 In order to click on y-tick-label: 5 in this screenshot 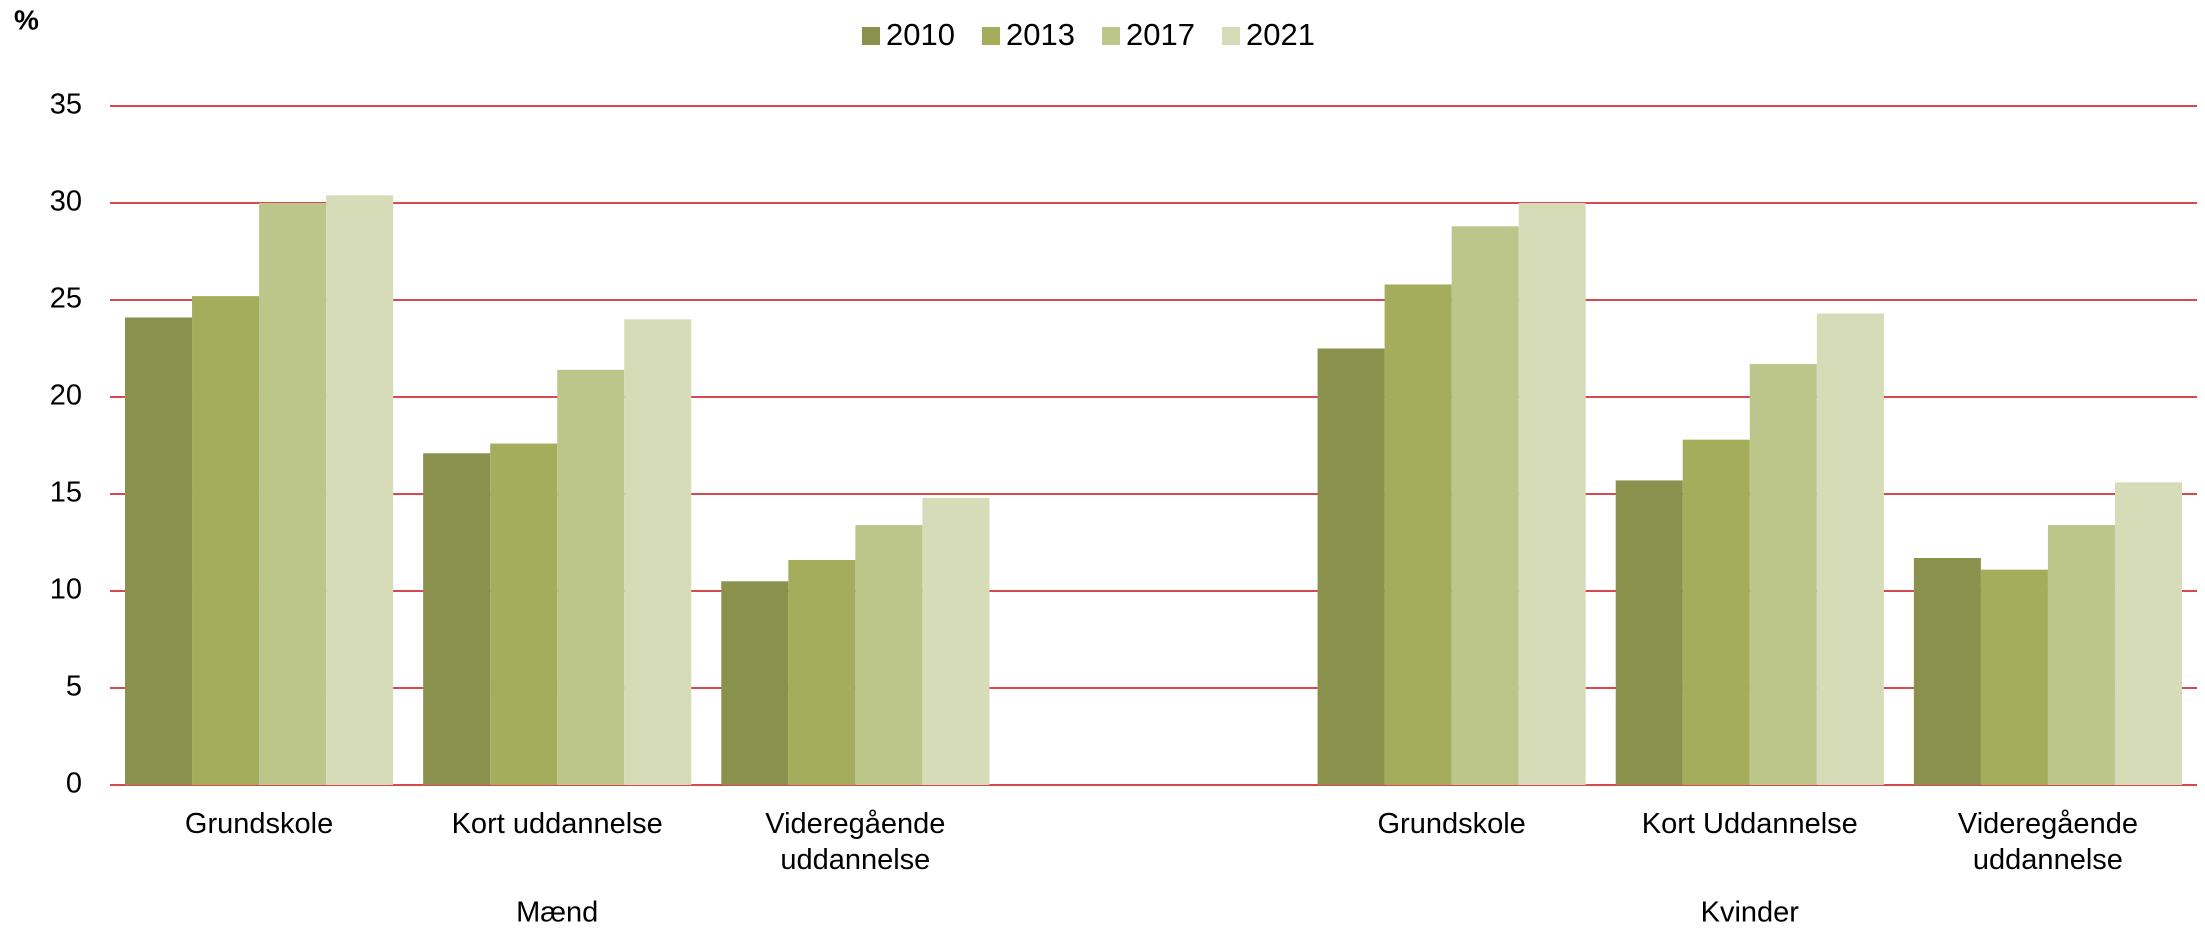, I will do `click(74, 687)`.